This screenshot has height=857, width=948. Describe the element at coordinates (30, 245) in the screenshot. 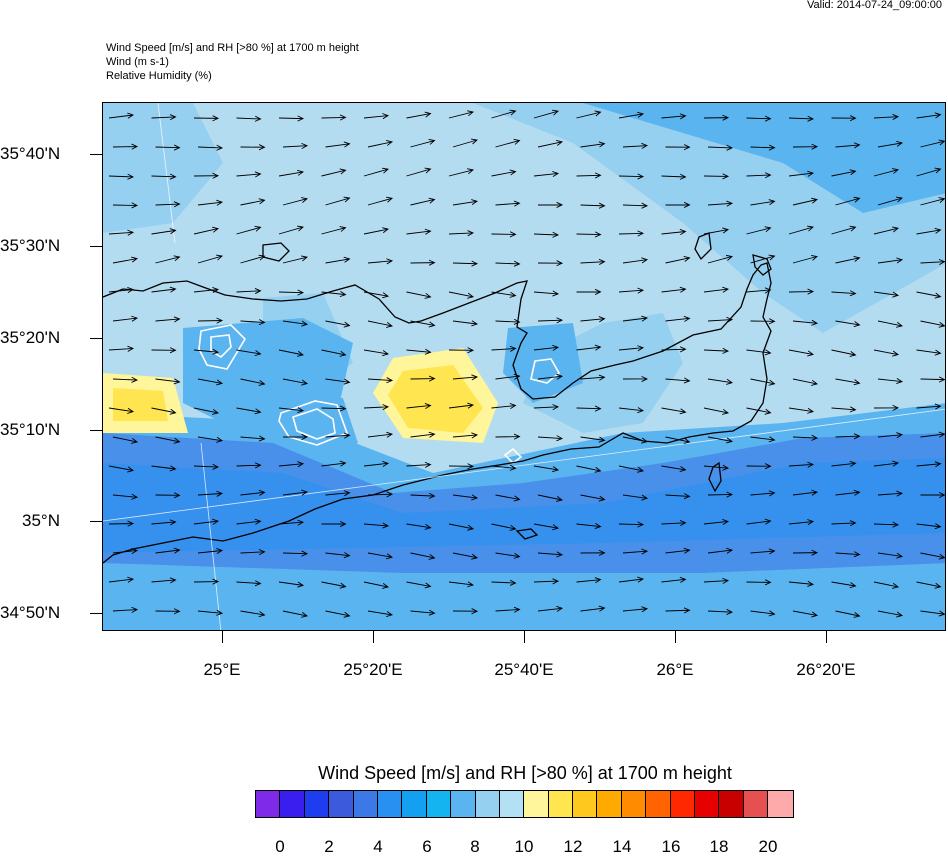

I see `lat-label: 35°30'N` at that location.